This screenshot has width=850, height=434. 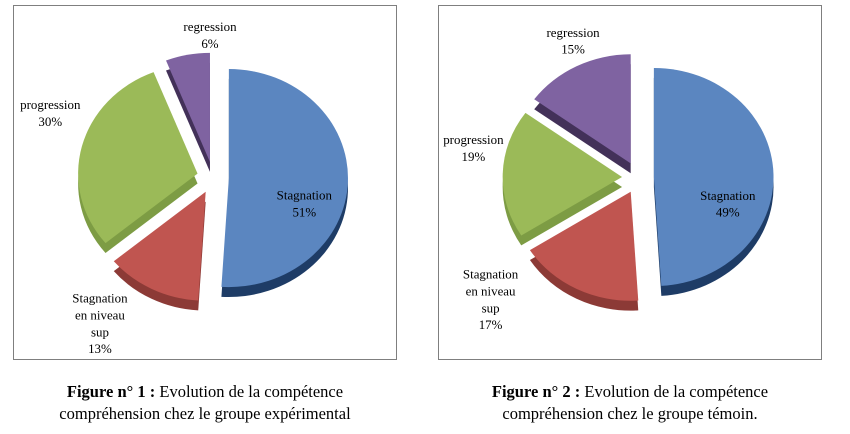 What do you see at coordinates (210, 35) in the screenshot?
I see `slice-label-regression: regression 6%` at bounding box center [210, 35].